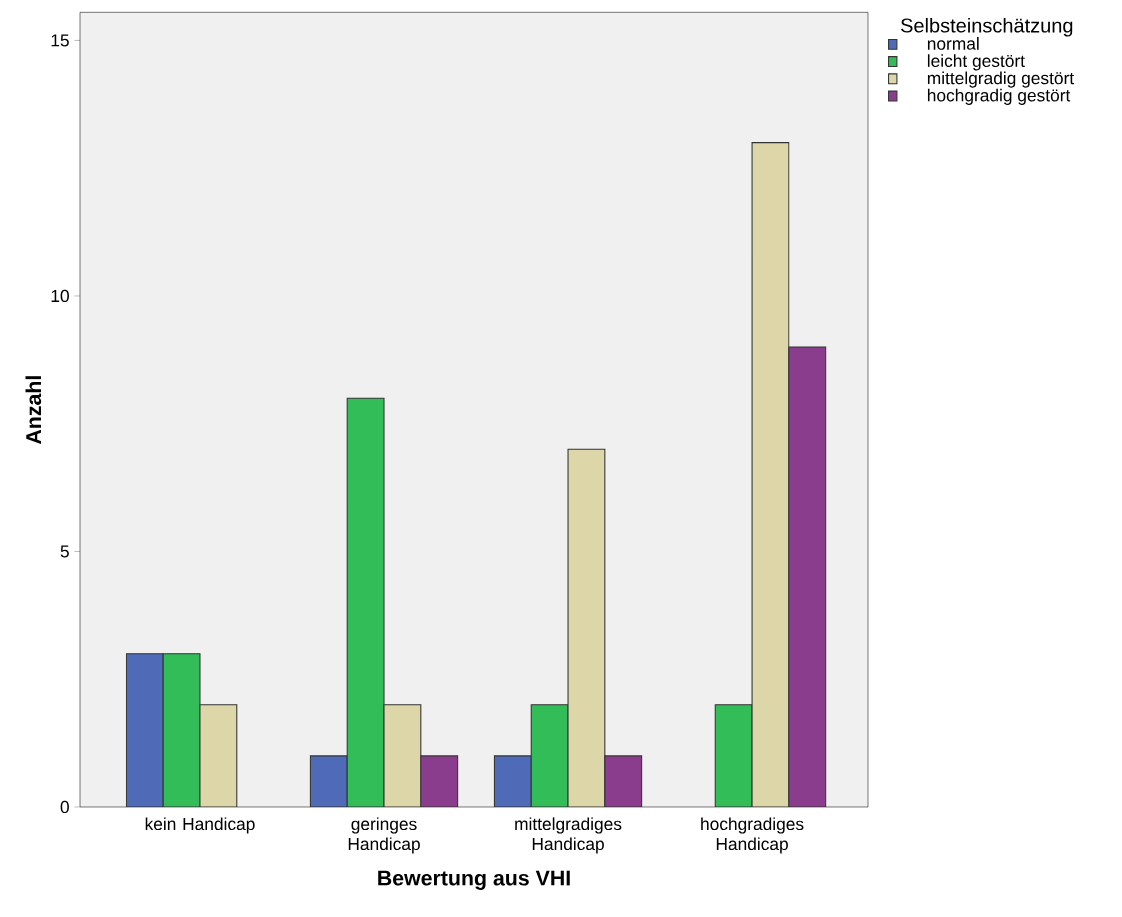  What do you see at coordinates (384, 835) in the screenshot?
I see `x-tick-label: geringes Handicap` at bounding box center [384, 835].